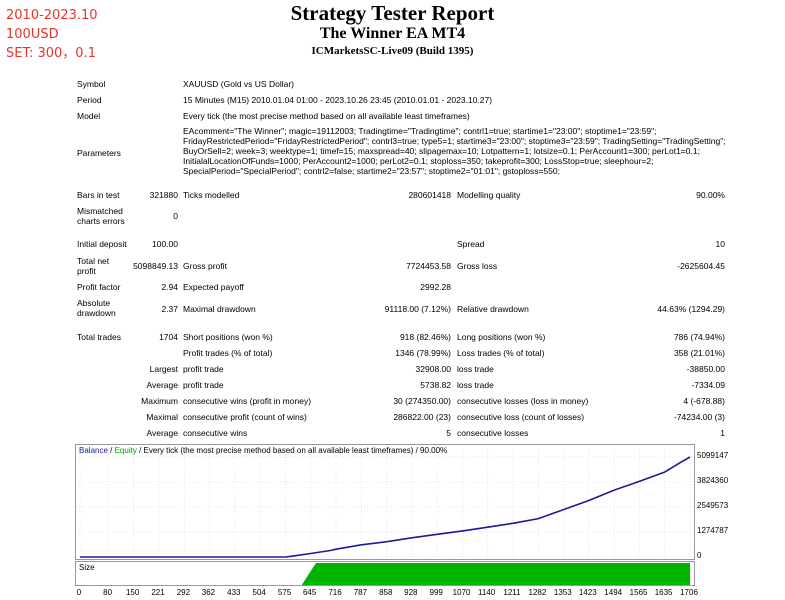 This screenshot has width=785, height=600. Describe the element at coordinates (51, 53) in the screenshot. I see `annotation-set: SET: 300，0.1` at that location.